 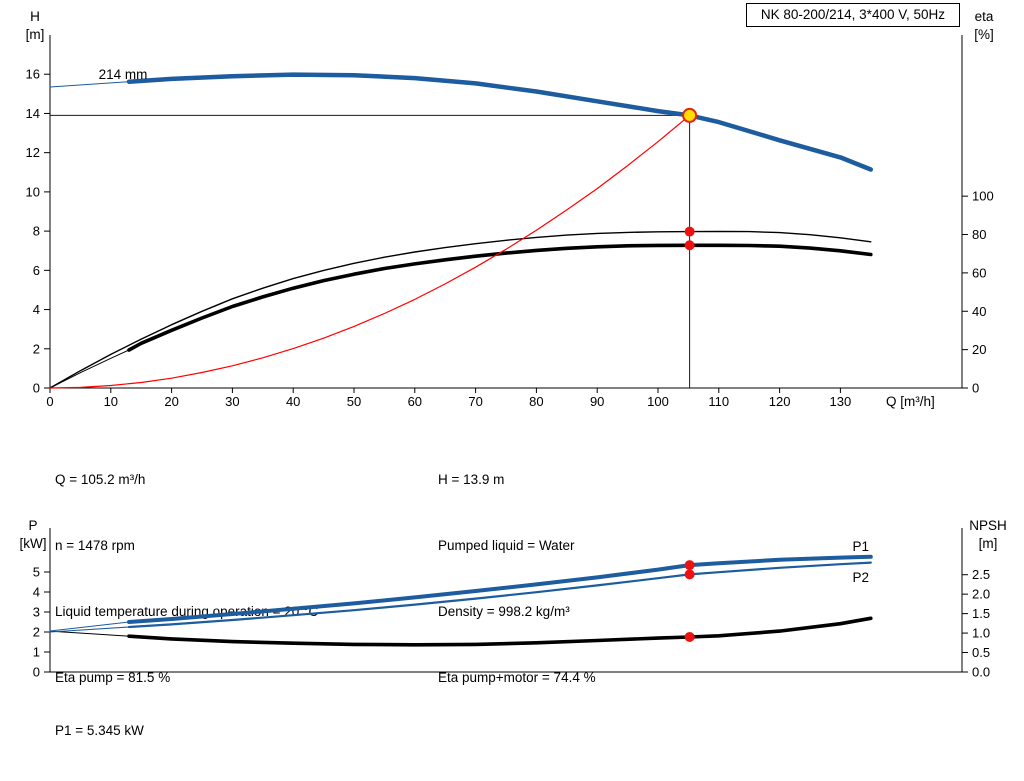 What do you see at coordinates (988, 525) in the screenshot?
I see `right-axis-title: NPSH` at bounding box center [988, 525].